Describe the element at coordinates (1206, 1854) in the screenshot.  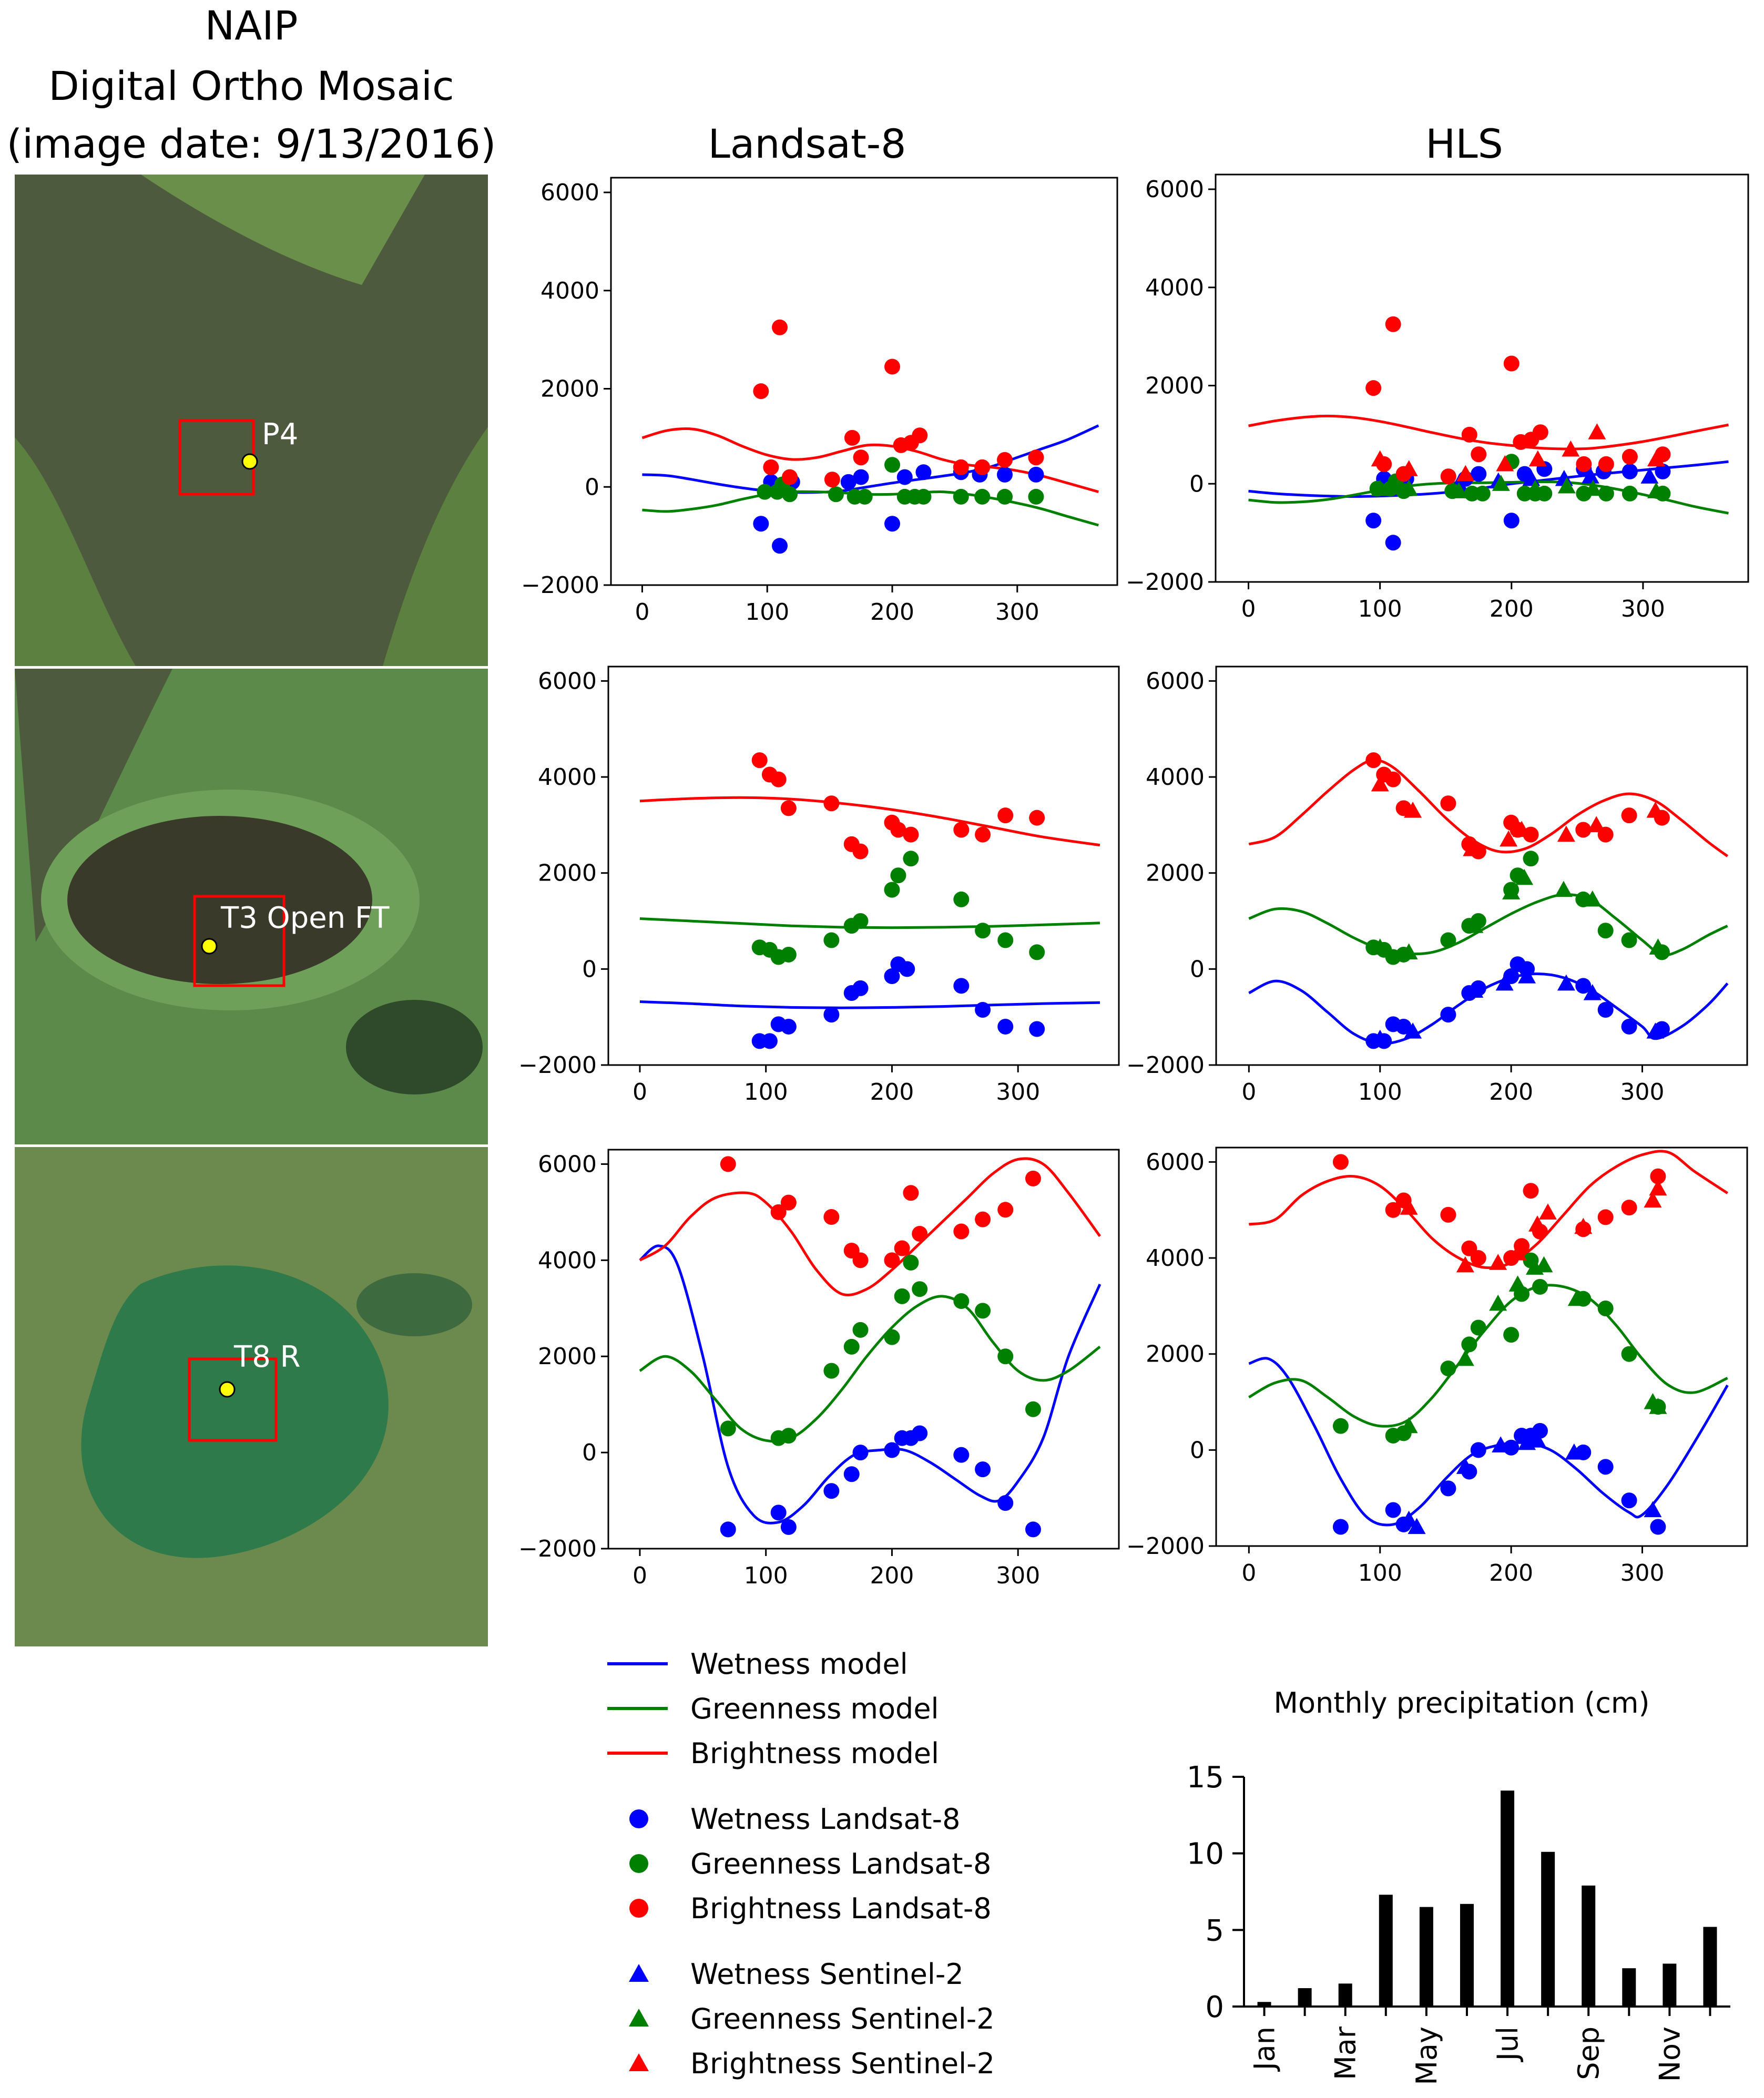
I see `precip-y-tick-label: 10` at that location.